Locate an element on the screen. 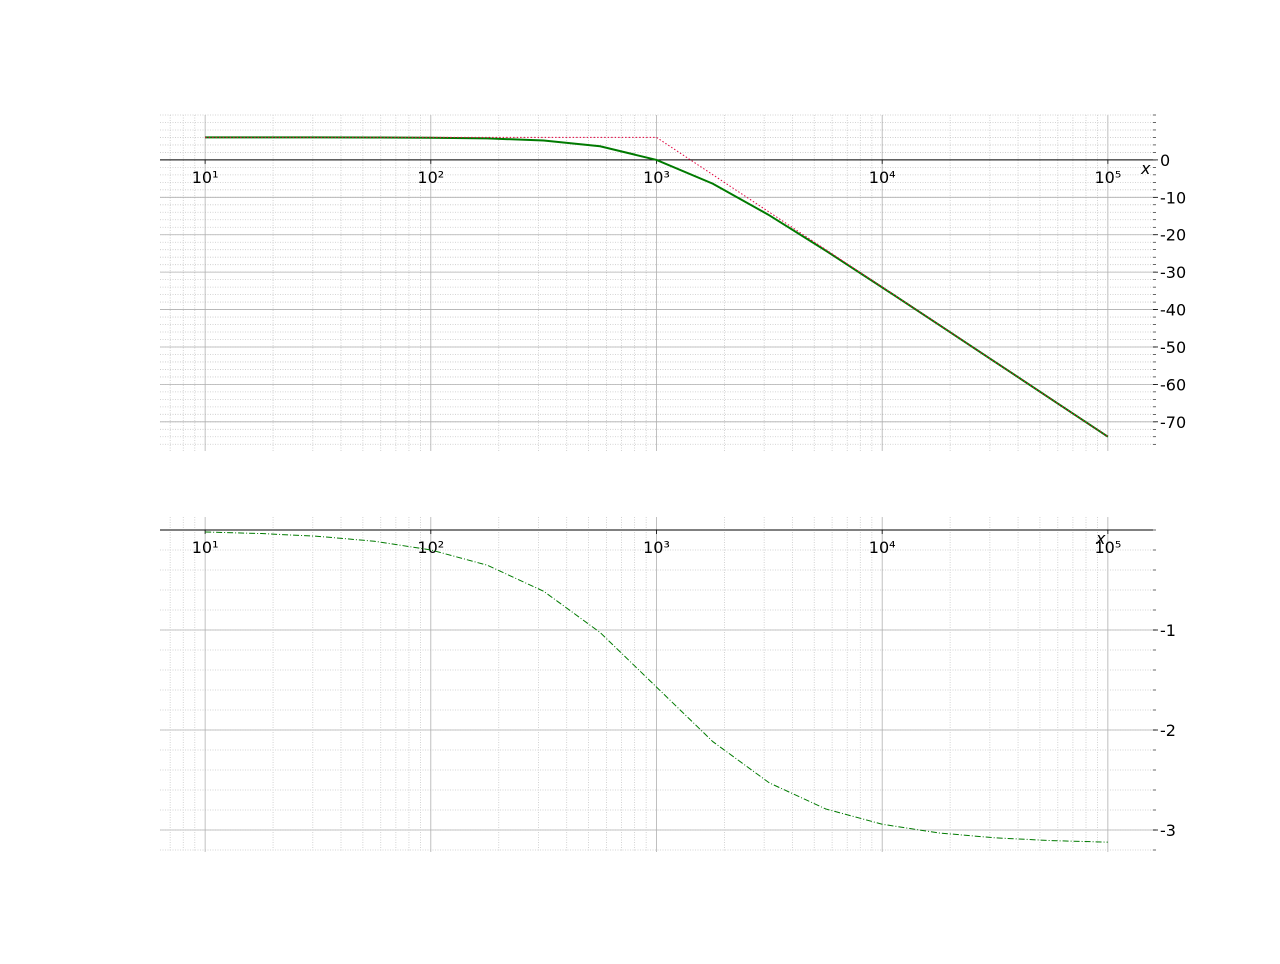  y-tick-label: -2 is located at coordinates (1168, 730).